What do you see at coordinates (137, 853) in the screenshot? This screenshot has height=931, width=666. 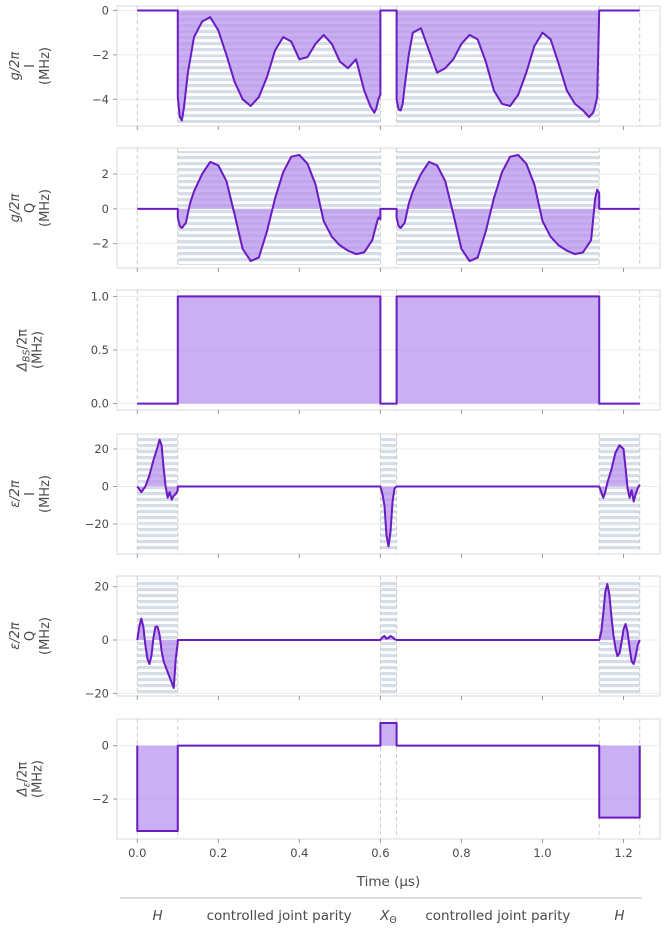 I see `x-tick-label-1: 0.0` at bounding box center [137, 853].